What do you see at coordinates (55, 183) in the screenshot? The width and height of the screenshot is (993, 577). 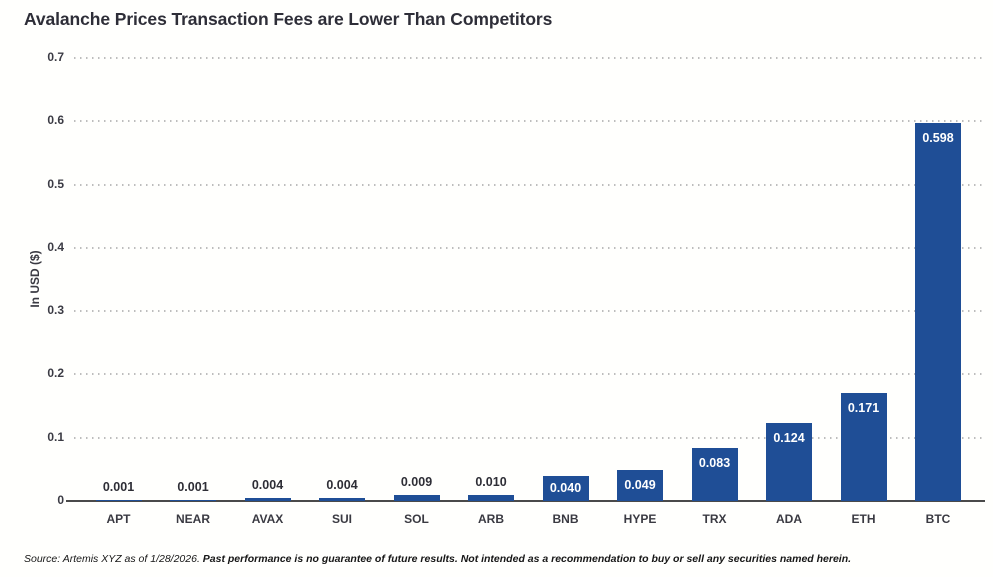 I see `y-tick-label: 0.5` at bounding box center [55, 183].